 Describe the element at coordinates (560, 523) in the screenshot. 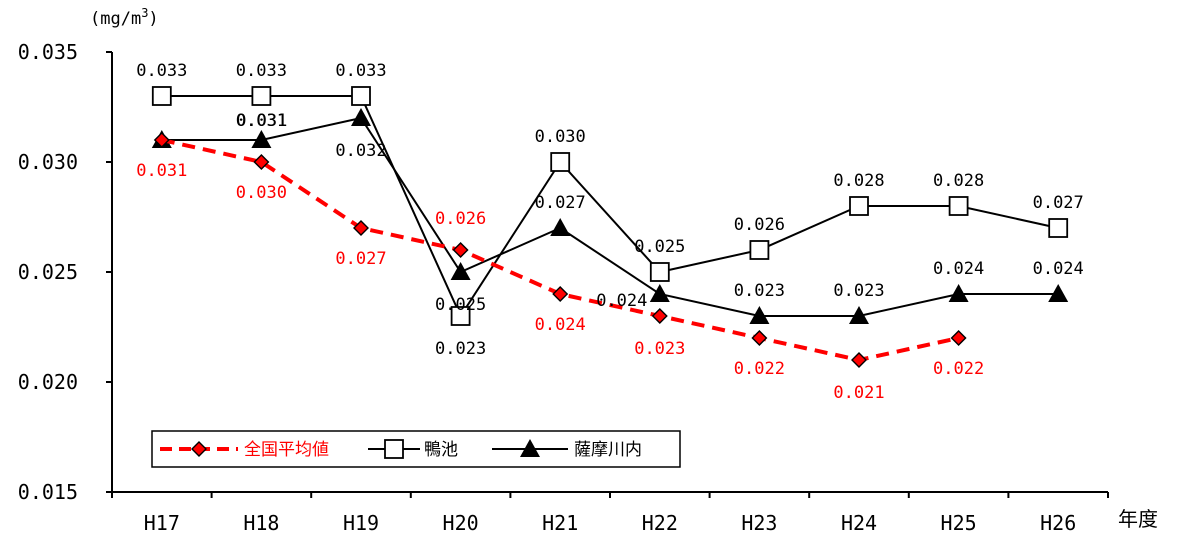

I see `x-tick-label: H21` at that location.